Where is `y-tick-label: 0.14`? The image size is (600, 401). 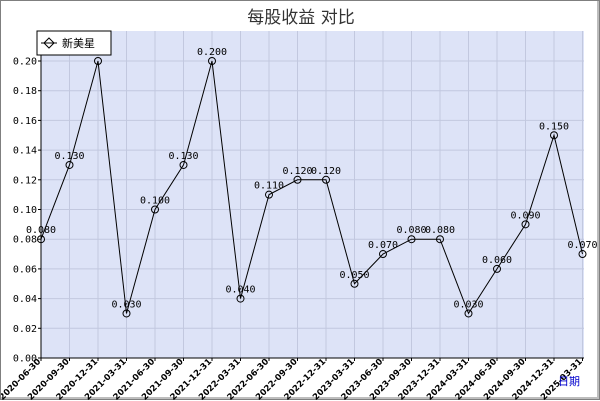
y-tick-label: 0.14 is located at coordinates (25, 151).